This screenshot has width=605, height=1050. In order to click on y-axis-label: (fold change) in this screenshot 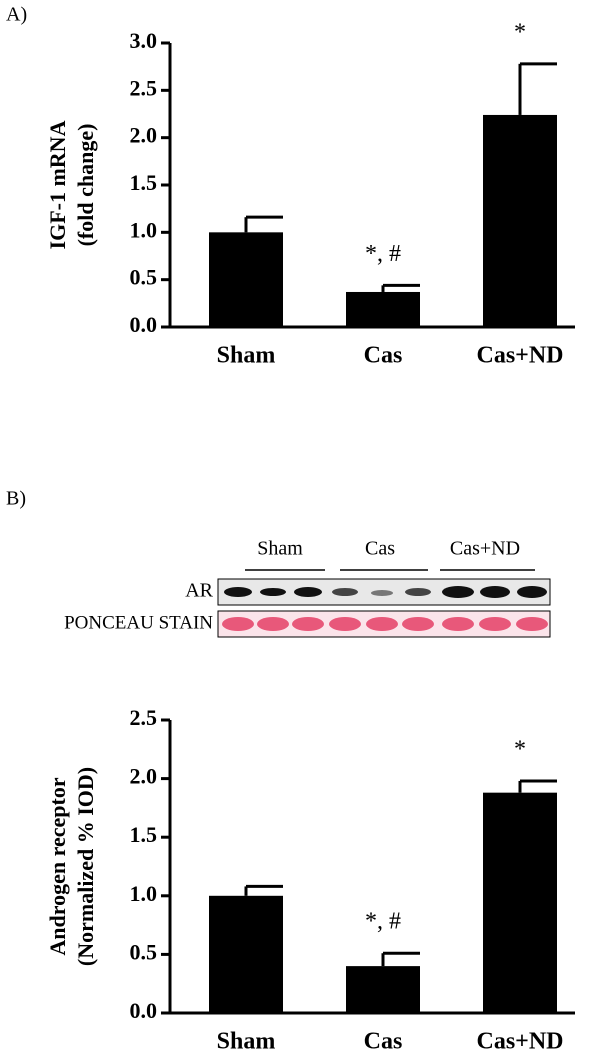, I will do `click(85, 185)`.